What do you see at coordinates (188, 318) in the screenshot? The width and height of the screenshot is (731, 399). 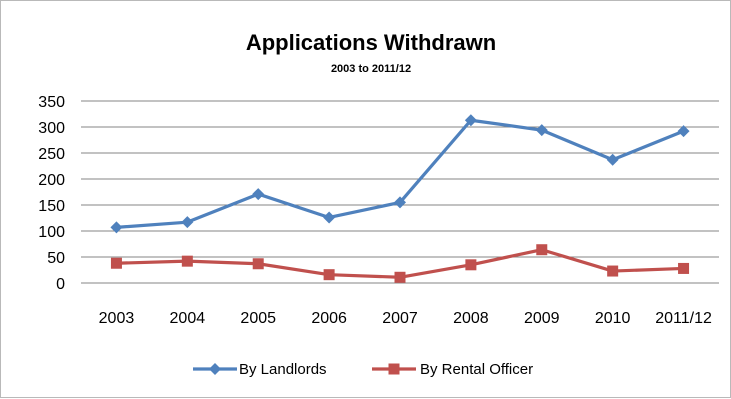 I see `x-tick-label: 2004` at bounding box center [188, 318].